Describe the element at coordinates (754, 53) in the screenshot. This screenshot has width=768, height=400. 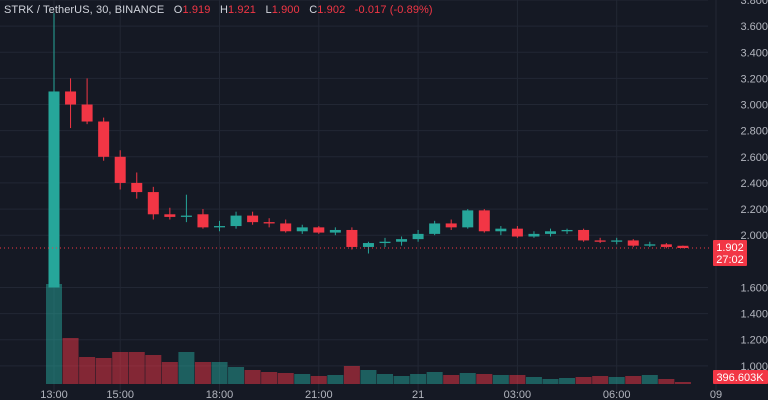
I see `y-tick-label: 3.400` at that location.